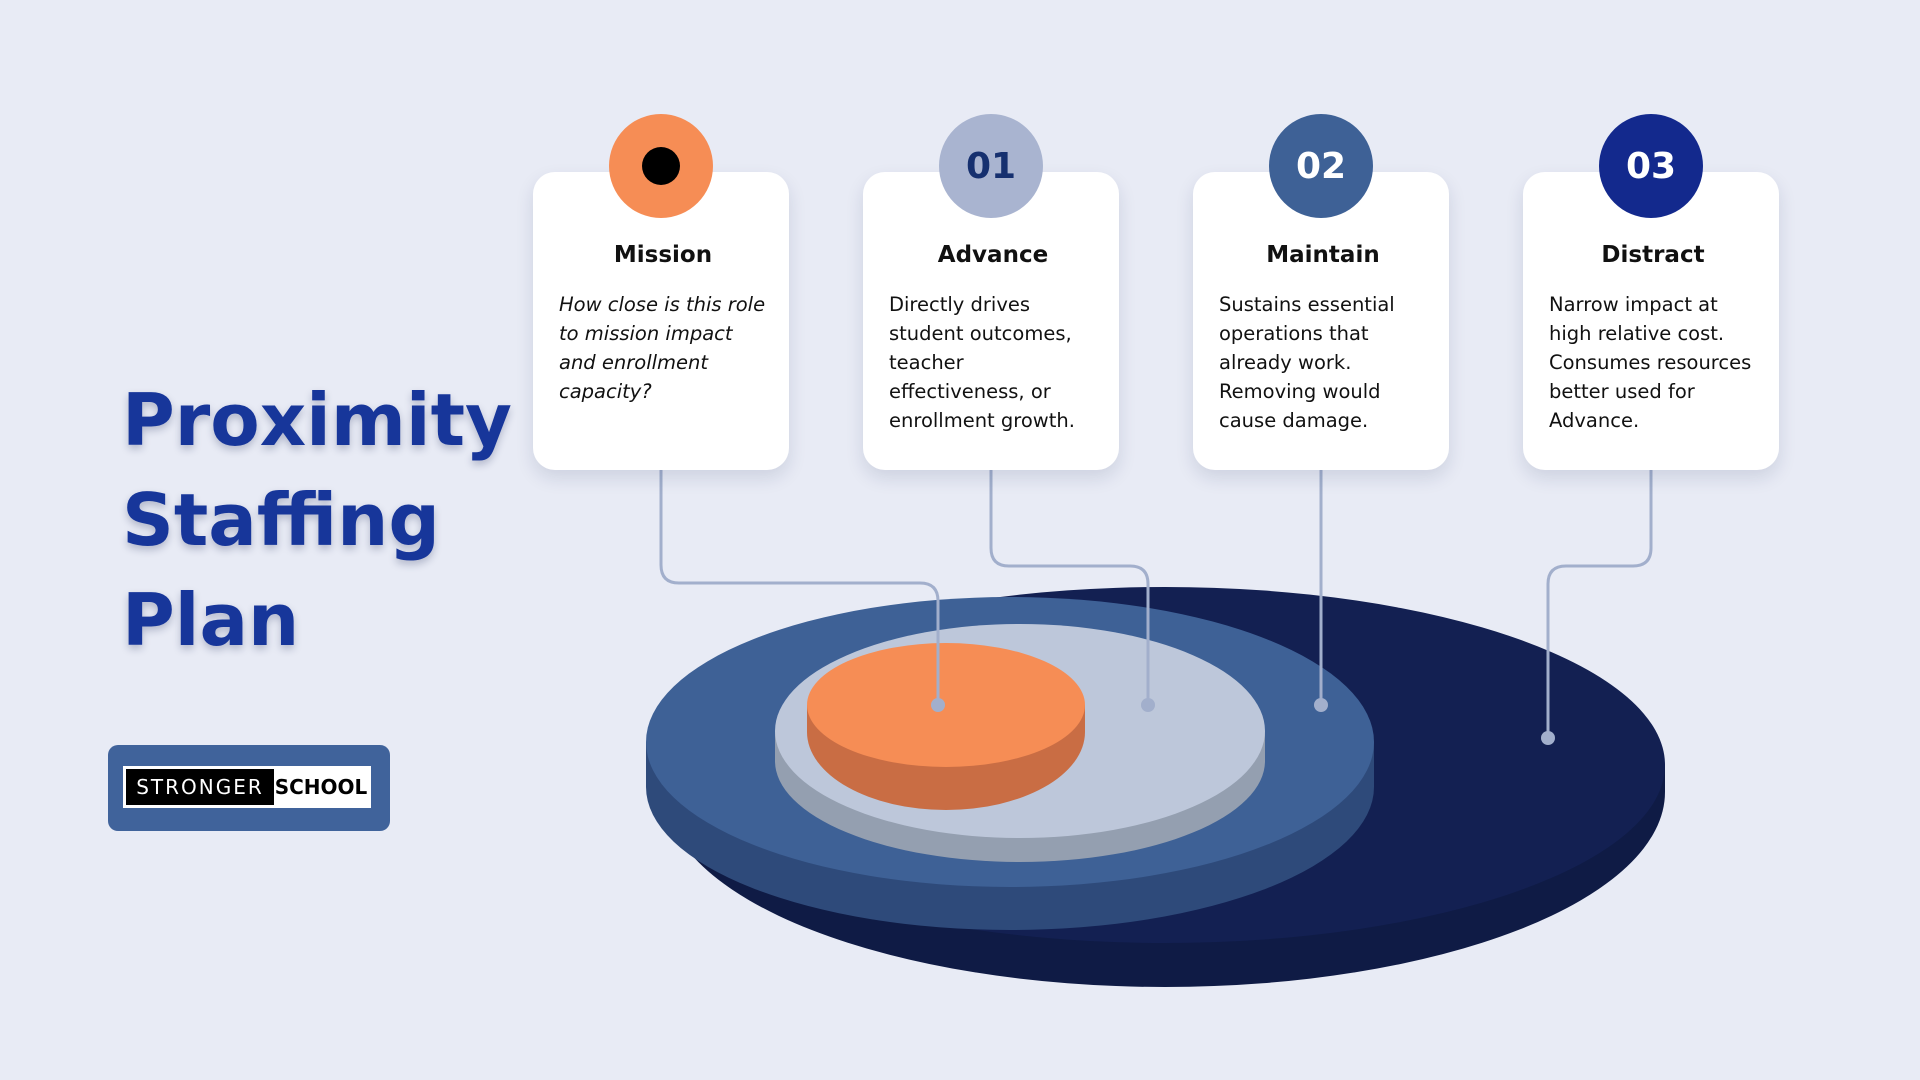  I want to click on connector-dot-distract, so click(1548, 738).